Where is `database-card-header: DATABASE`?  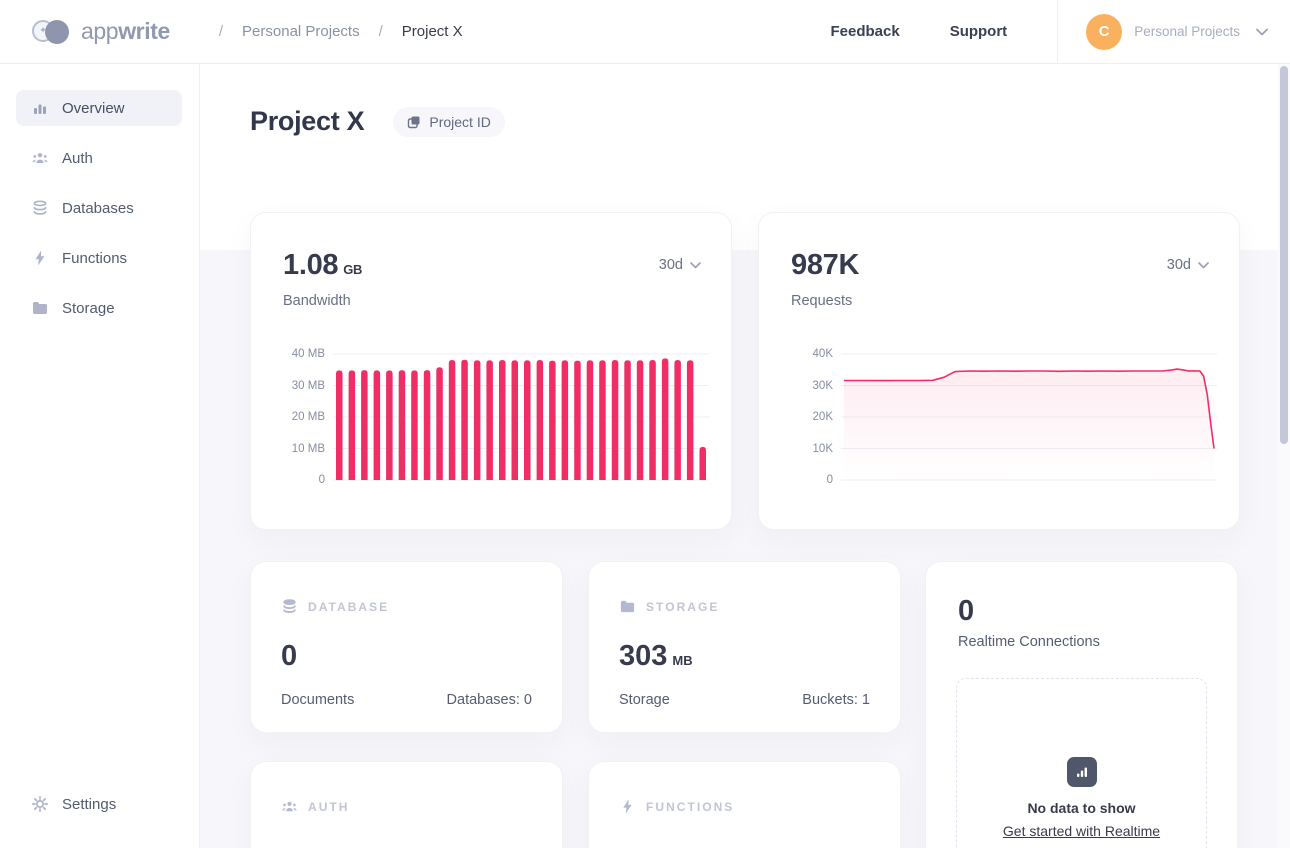 database-card-header: DATABASE is located at coordinates (335, 606).